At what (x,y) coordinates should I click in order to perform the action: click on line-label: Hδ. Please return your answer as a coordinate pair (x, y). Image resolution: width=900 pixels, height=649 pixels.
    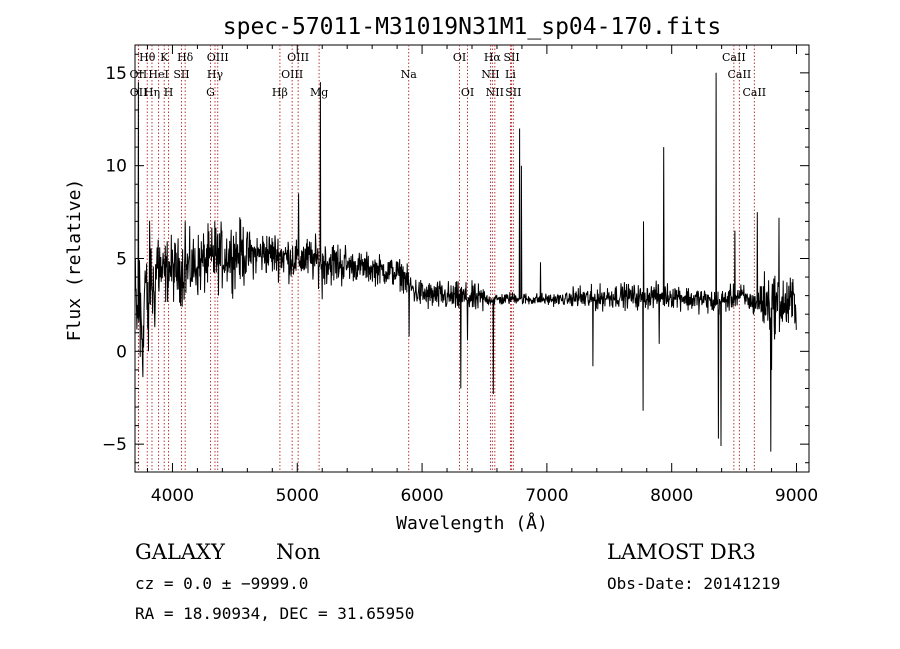
    Looking at the image, I should click on (185, 57).